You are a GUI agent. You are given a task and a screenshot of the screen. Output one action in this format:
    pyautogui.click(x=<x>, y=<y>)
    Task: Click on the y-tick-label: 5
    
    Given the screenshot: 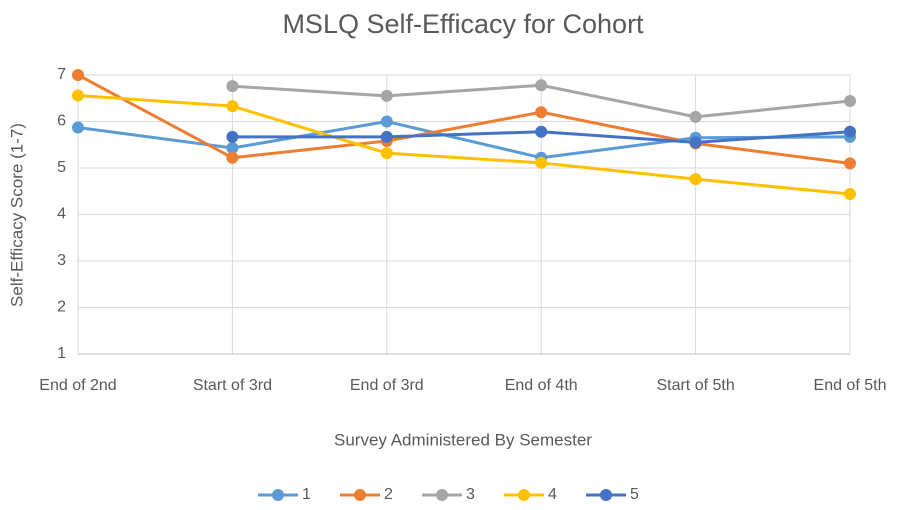 What is the action you would take?
    pyautogui.click(x=61, y=167)
    